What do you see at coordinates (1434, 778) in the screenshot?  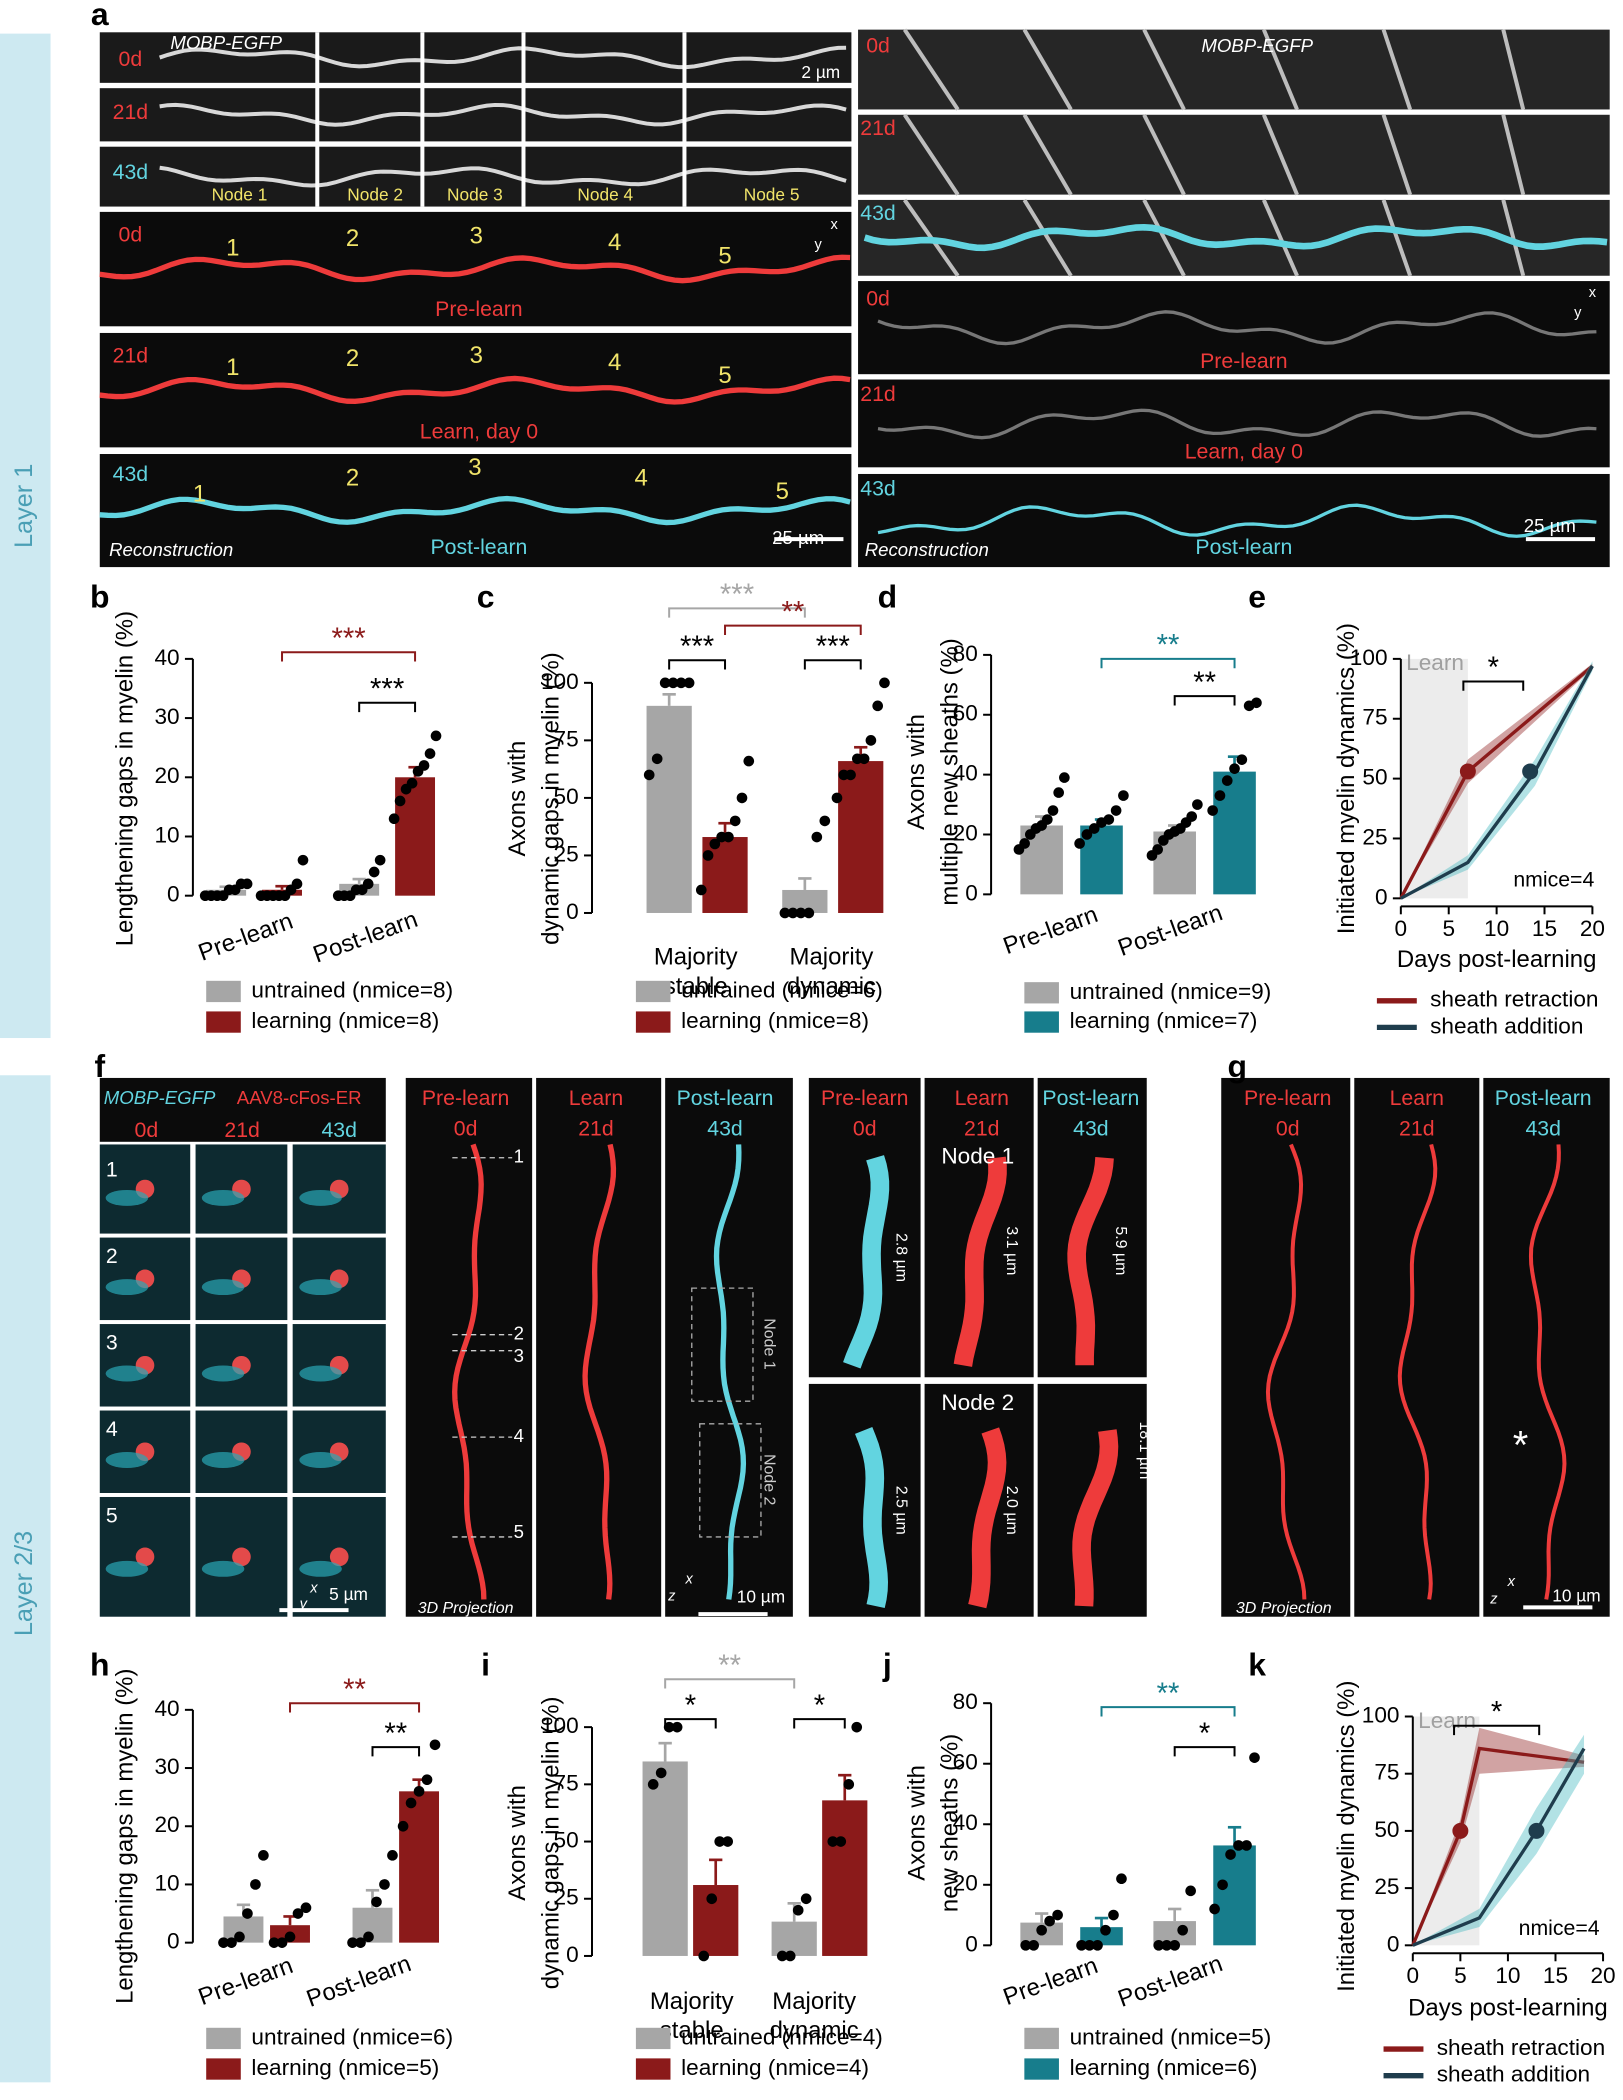 I see `learning-period` at bounding box center [1434, 778].